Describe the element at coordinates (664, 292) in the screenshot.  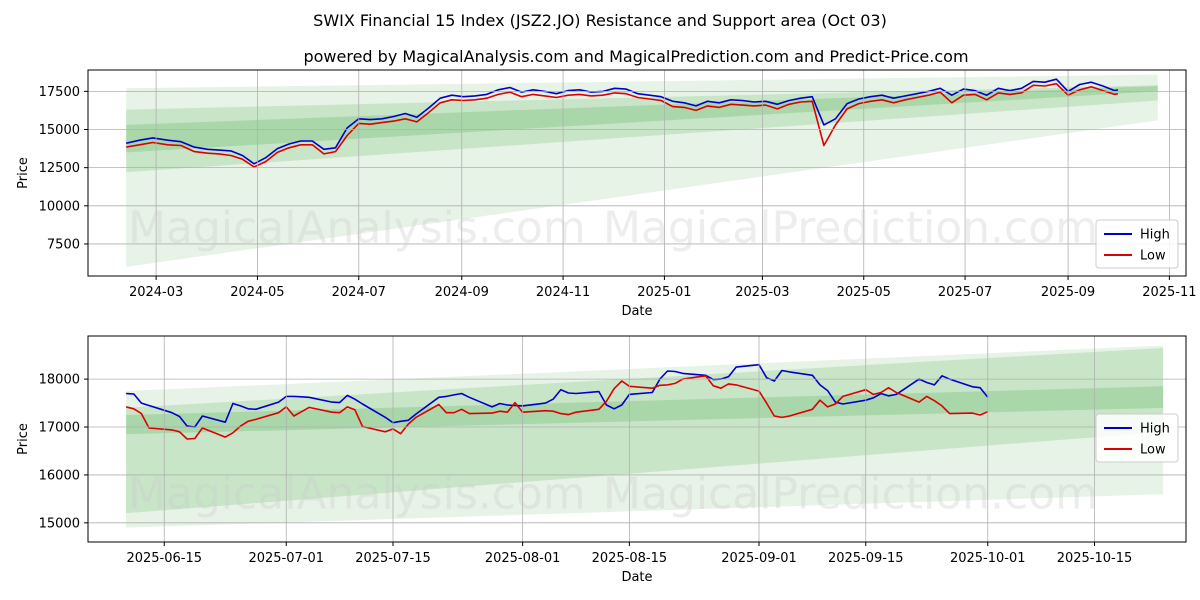
I see `x-tick-label: 2025-01` at that location.